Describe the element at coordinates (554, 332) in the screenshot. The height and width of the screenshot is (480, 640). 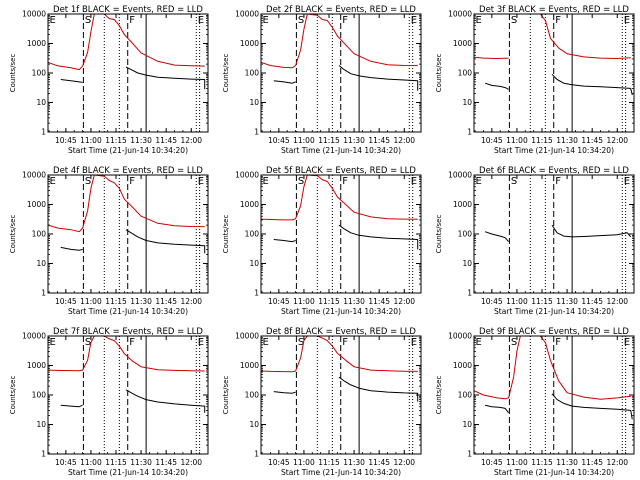
I see `panel-title: Det 9f BLACK = Events, RED = LLD` at that location.